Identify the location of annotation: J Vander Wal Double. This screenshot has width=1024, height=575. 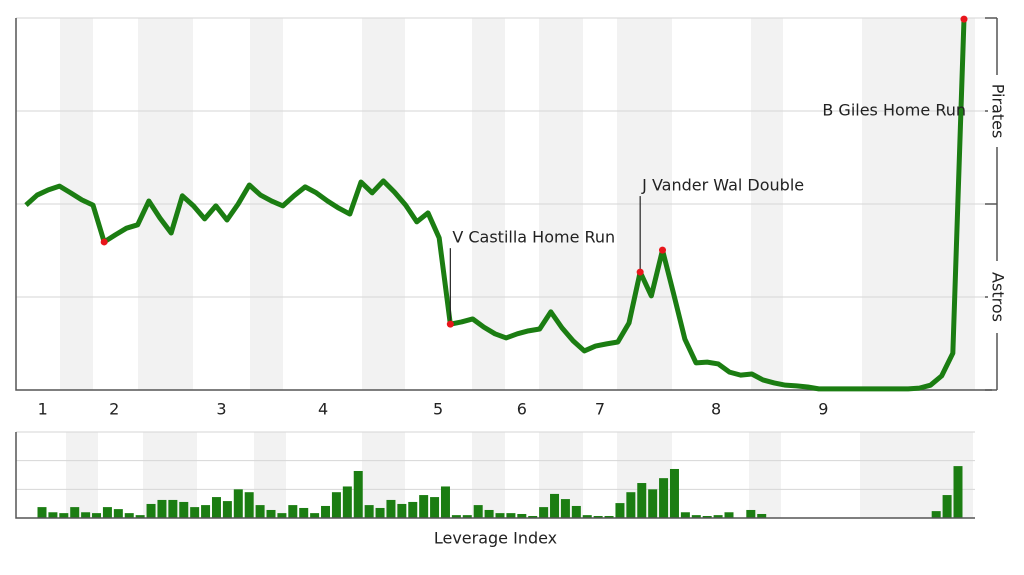
(722, 185).